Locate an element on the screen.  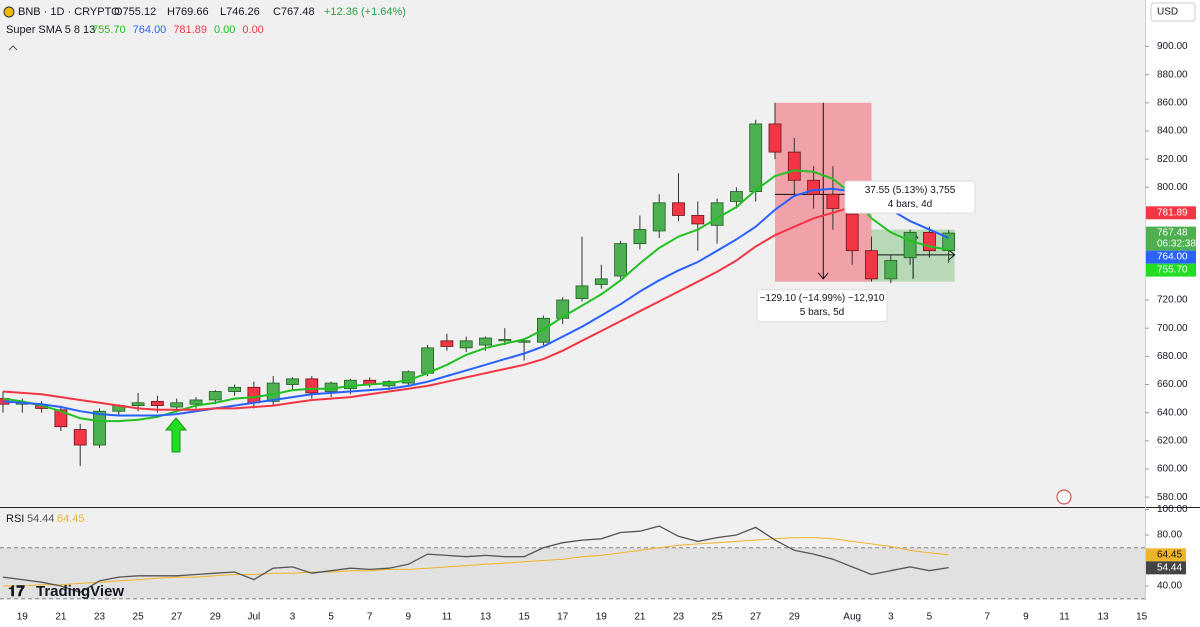
y-tick-label: 80.00 is located at coordinates (1169, 535).